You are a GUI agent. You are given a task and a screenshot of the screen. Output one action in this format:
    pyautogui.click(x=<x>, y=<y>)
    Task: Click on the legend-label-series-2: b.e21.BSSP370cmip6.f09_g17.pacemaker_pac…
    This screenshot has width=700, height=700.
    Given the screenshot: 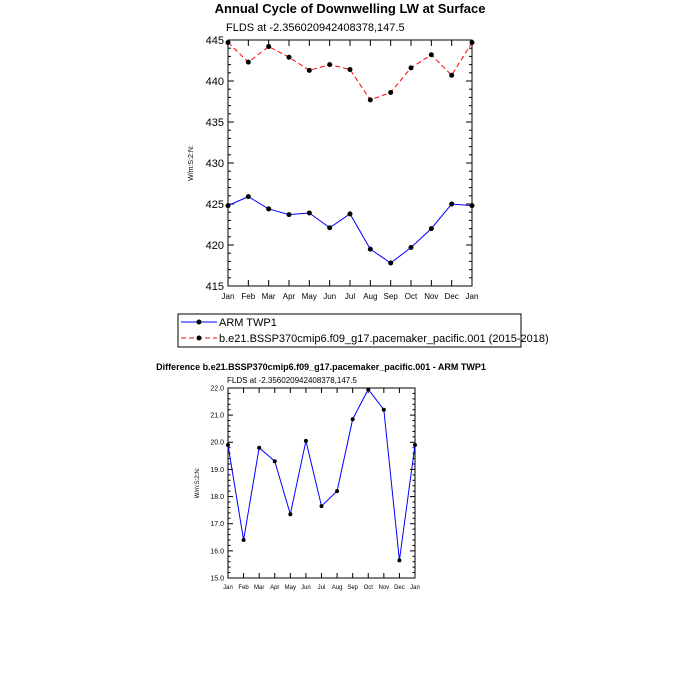 What is the action you would take?
    pyautogui.click(x=384, y=339)
    